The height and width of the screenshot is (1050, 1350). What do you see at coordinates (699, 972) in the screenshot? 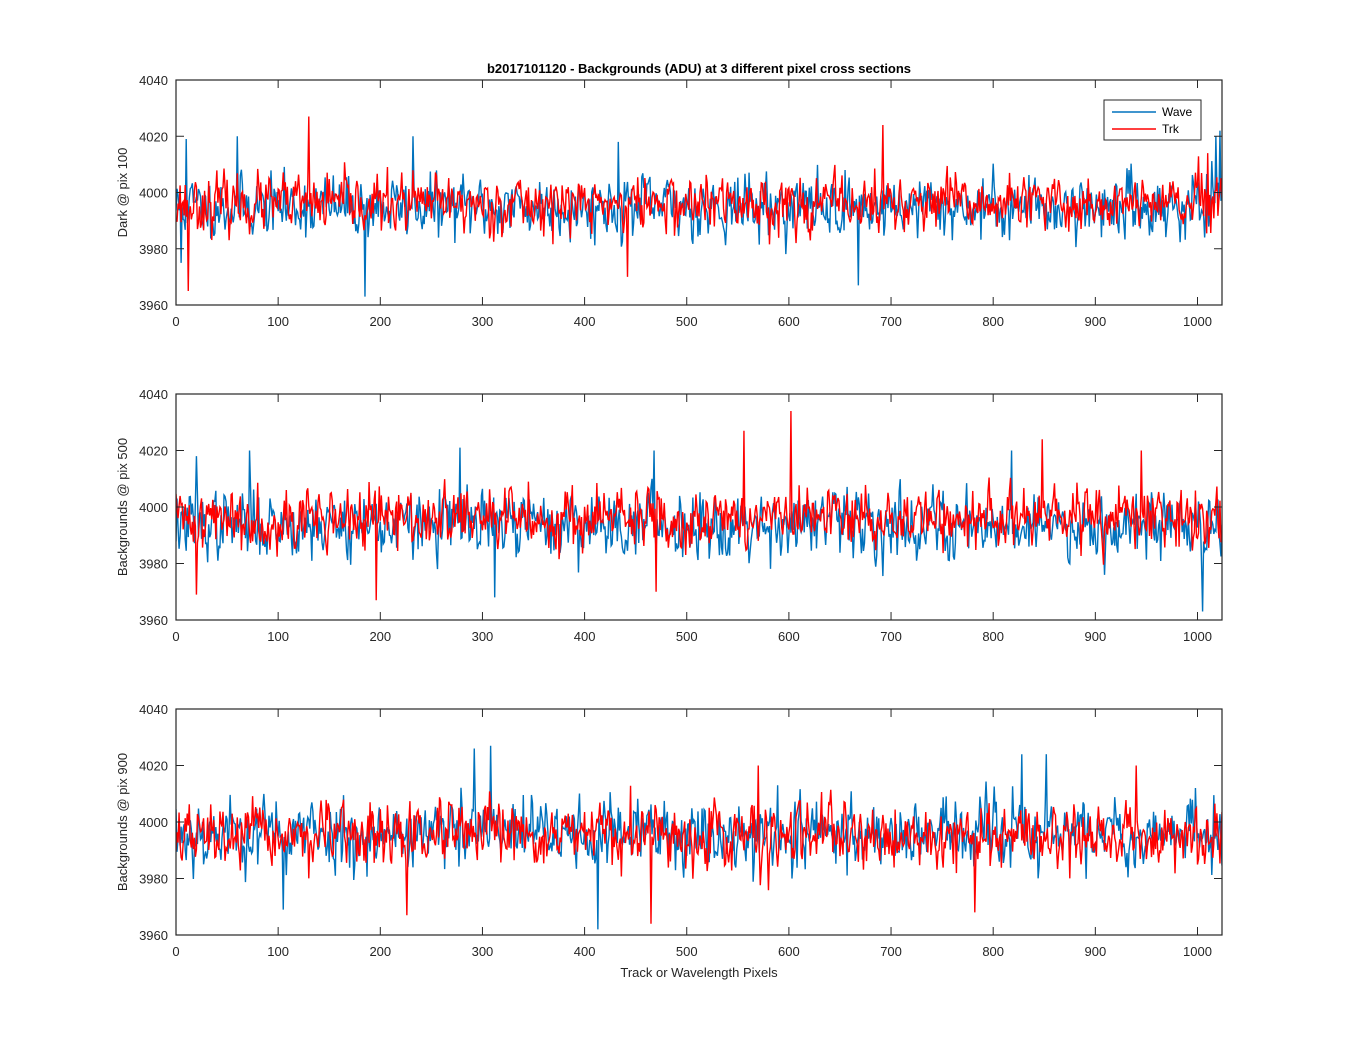
I see `x-axis-label: Track or Wavelength Pixels` at bounding box center [699, 972].